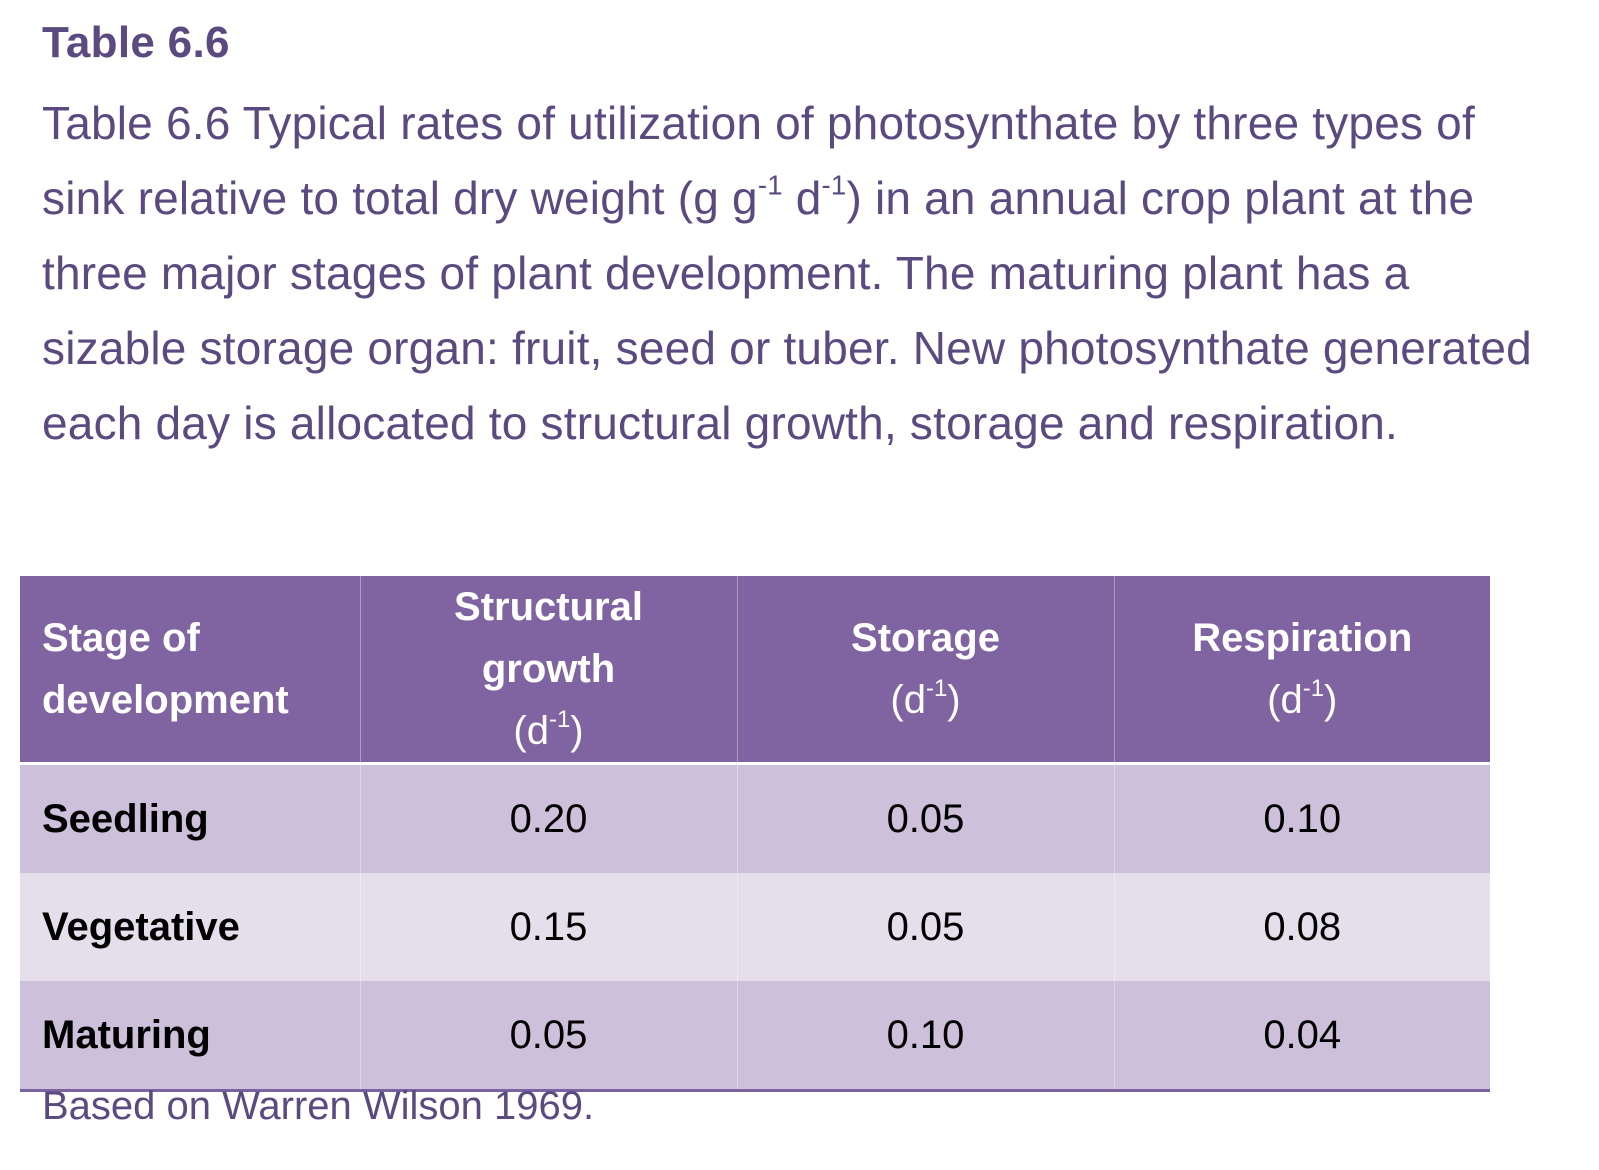  I want to click on cell-respiration: 0.04, so click(1301, 1036).